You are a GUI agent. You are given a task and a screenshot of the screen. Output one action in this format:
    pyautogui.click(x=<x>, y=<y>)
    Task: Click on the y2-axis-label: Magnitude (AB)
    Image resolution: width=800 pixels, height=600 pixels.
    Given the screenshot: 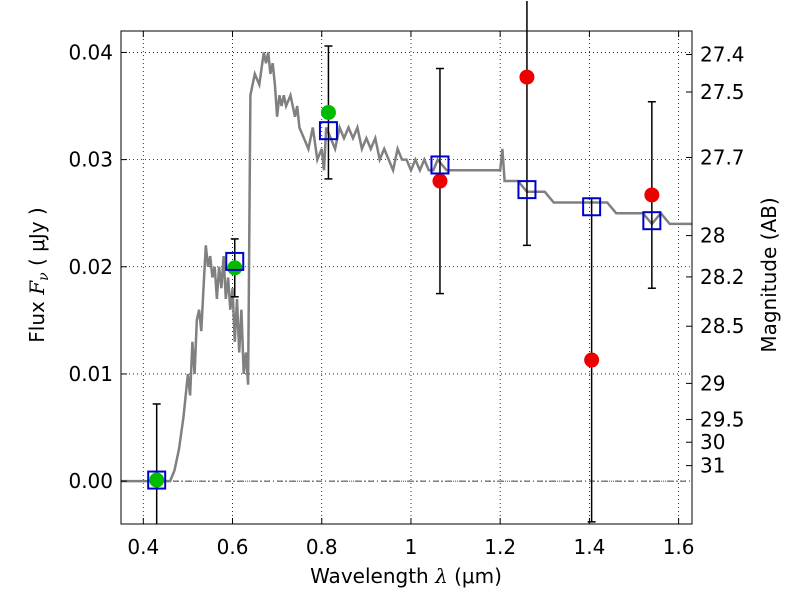 What is the action you would take?
    pyautogui.click(x=769, y=274)
    